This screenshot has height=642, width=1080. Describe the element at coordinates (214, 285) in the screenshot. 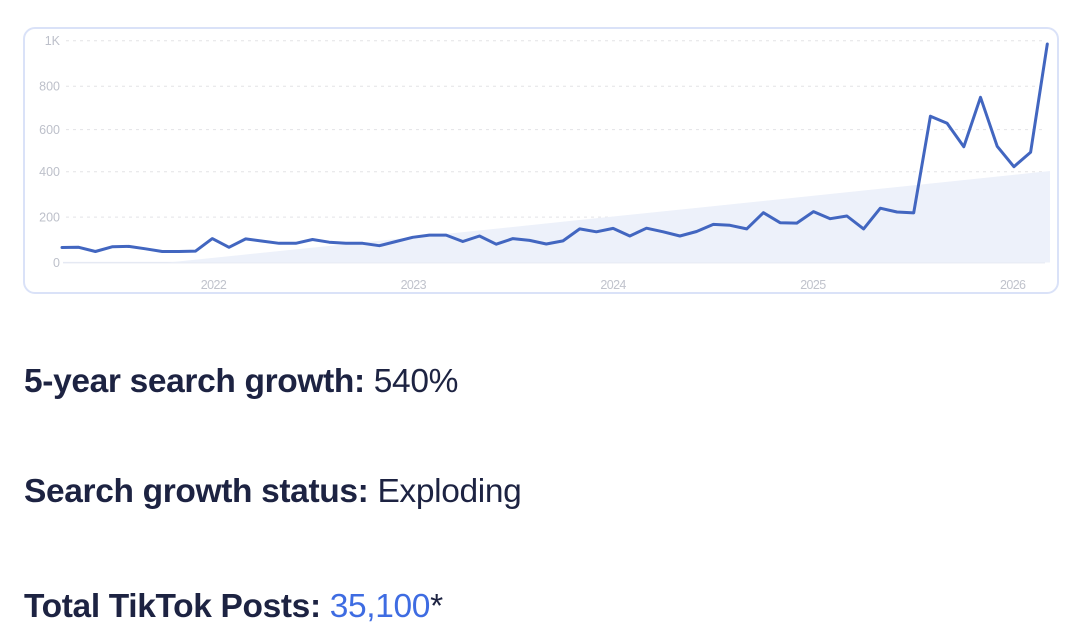

I see `svg-text: 2022` at that location.